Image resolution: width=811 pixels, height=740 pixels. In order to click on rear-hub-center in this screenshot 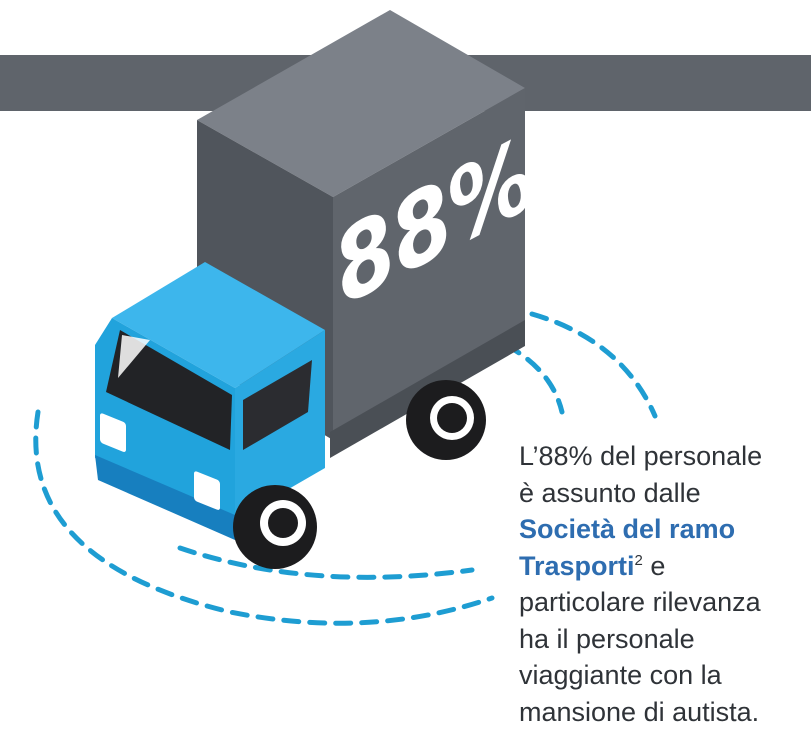, I will do `click(452, 418)`.